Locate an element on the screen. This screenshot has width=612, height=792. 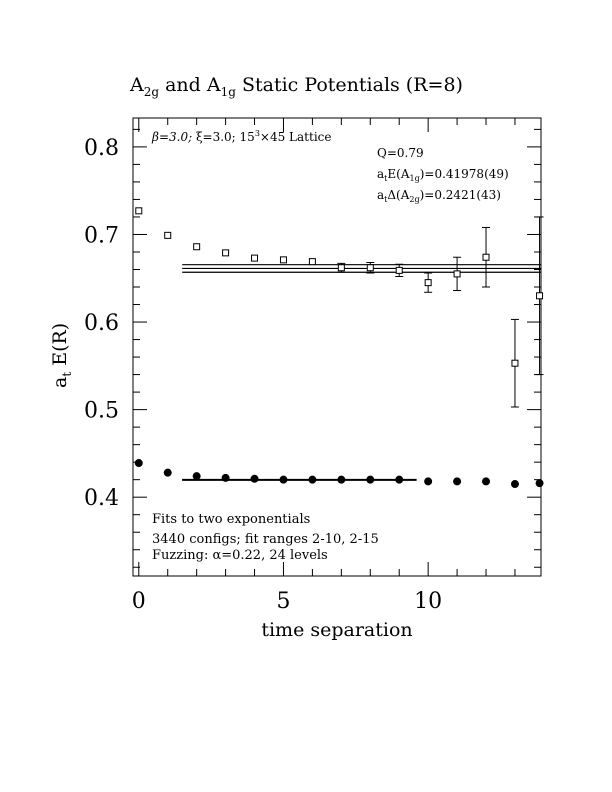
x-tick-label: 0 is located at coordinates (139, 601).